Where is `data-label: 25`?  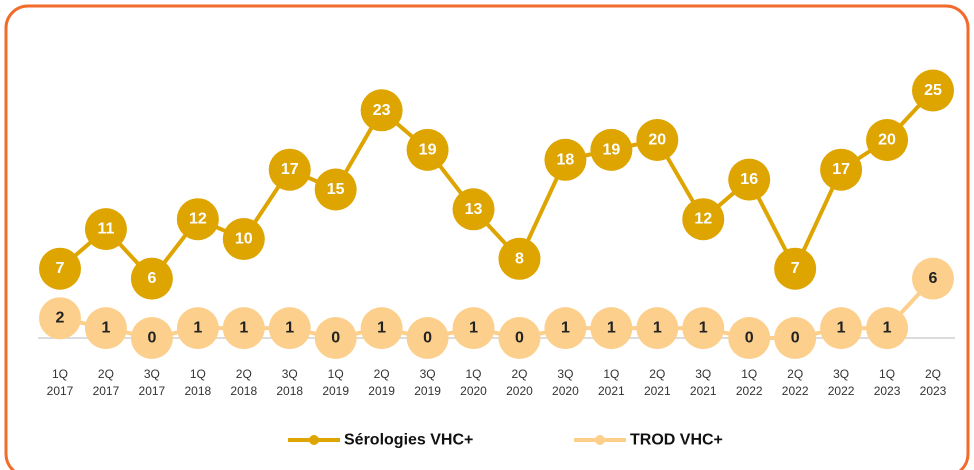 data-label: 25 is located at coordinates (933, 90).